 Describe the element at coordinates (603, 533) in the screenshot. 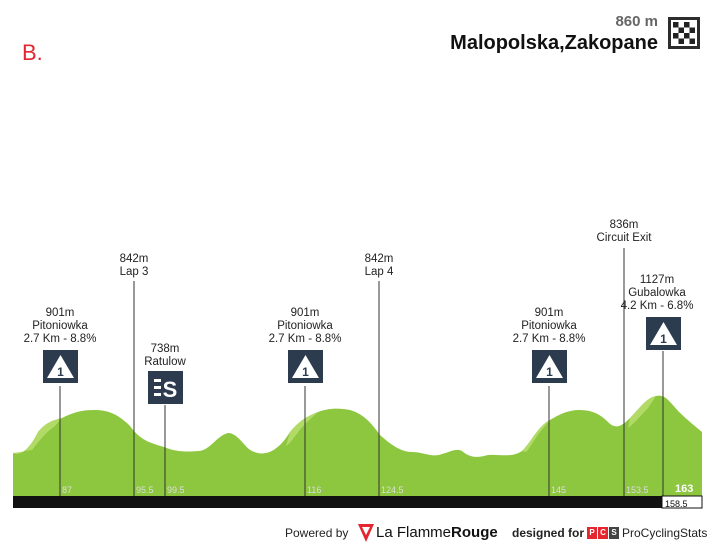

I see `pcs-logo-letter: C` at that location.